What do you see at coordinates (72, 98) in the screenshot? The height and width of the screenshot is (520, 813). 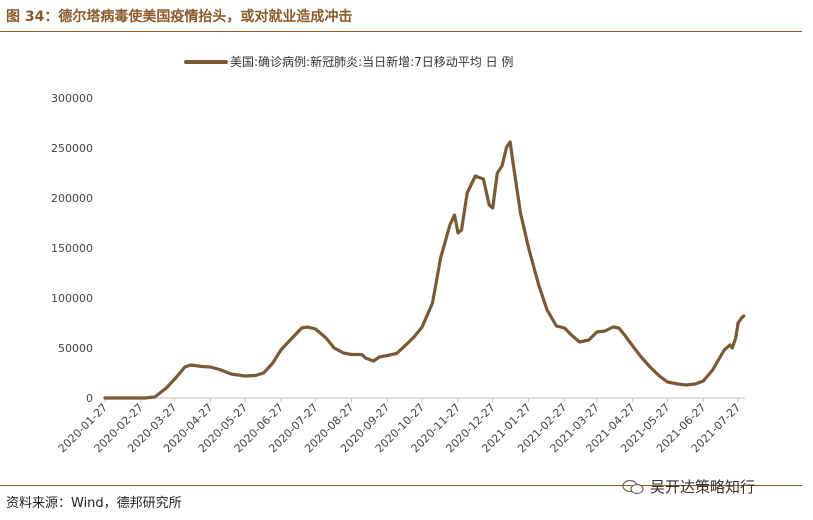 I see `y-tick-label: 300000` at bounding box center [72, 98].